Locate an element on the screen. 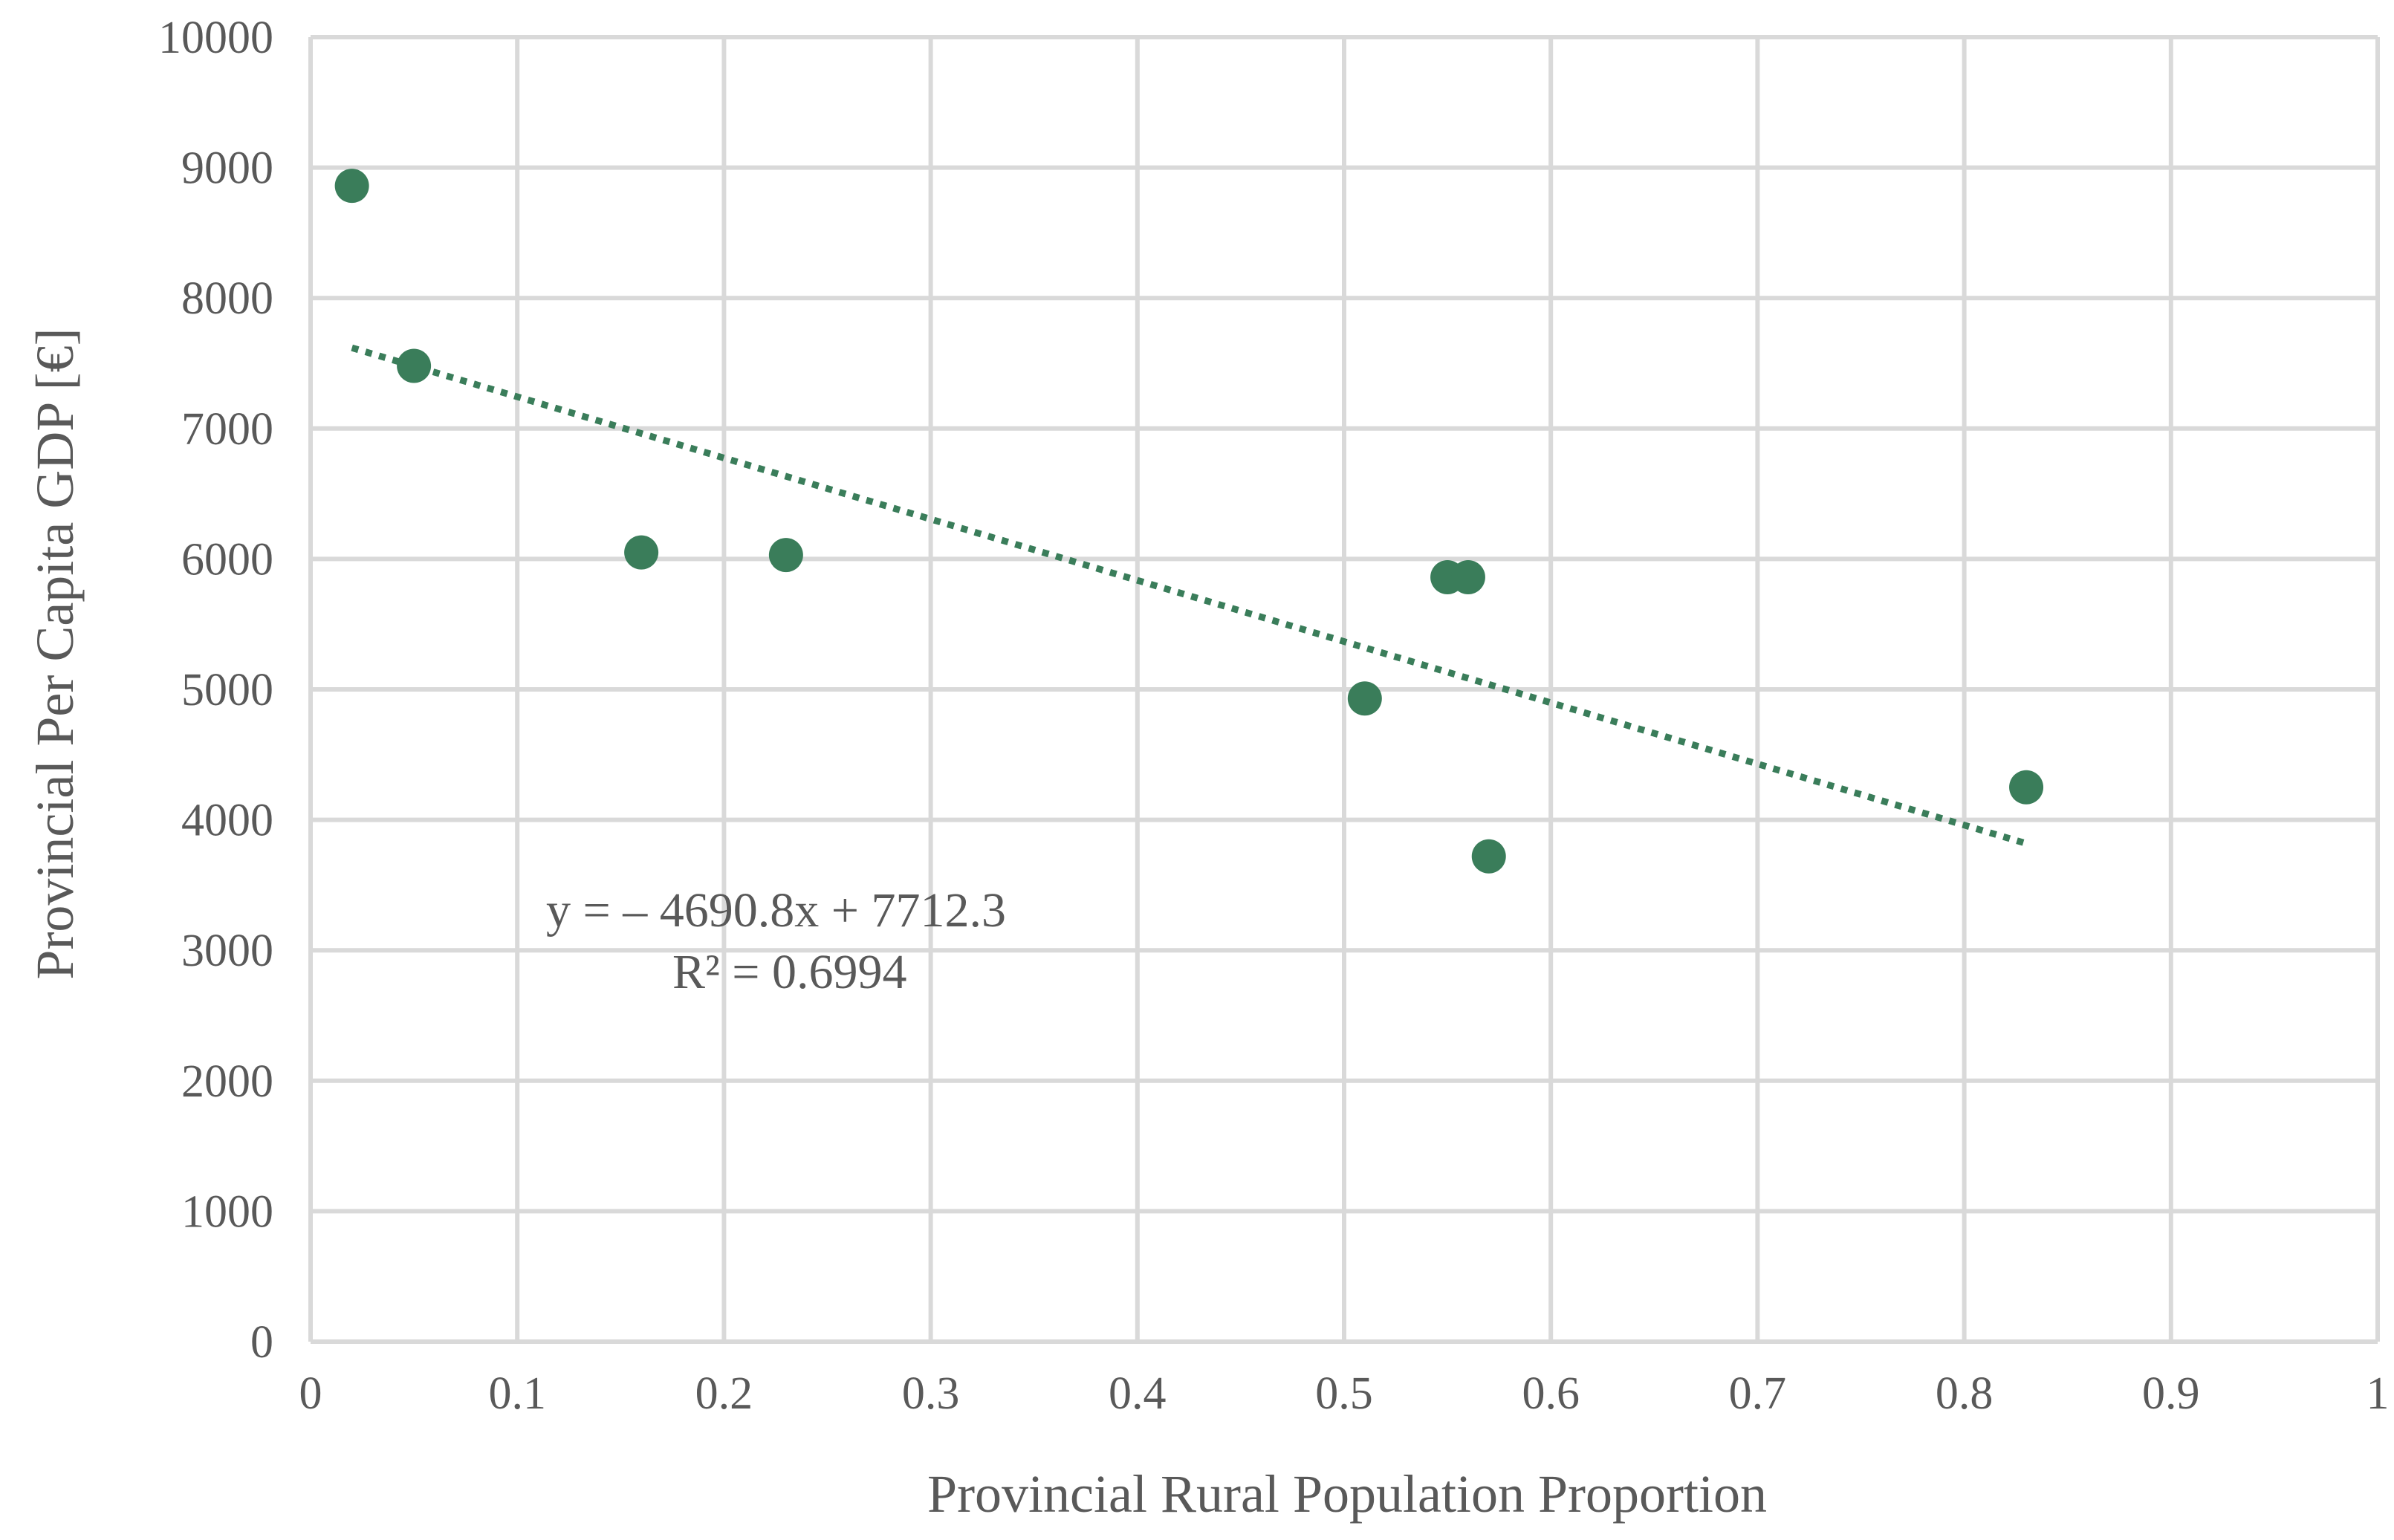 This screenshot has width=2394, height=1540. x-tick-label: 0.7 is located at coordinates (1758, 1393).